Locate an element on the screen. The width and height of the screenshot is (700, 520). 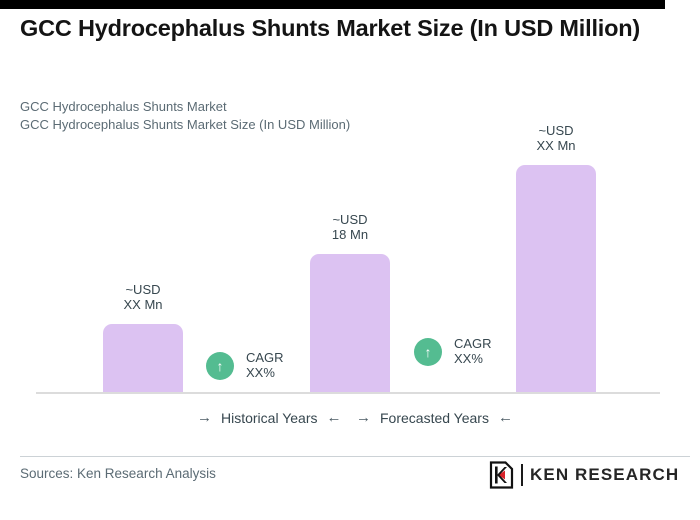
legend-historical-years: → Historical Years ← is located at coordinates (269, 417).